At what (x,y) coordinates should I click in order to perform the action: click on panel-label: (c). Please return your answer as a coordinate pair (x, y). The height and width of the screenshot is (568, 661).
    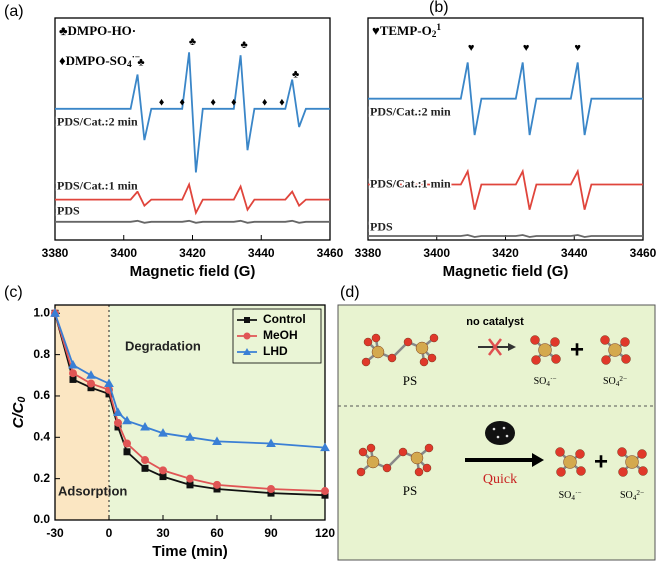
    Looking at the image, I should click on (13, 292).